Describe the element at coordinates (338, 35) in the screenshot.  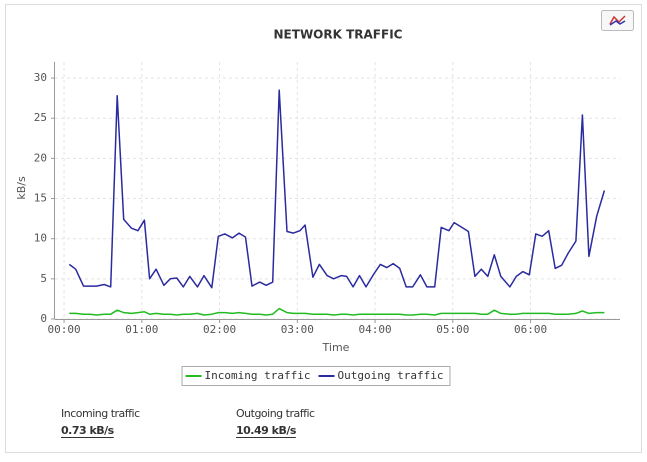
I see `chart-title: NETWORK TRAFFIC` at that location.